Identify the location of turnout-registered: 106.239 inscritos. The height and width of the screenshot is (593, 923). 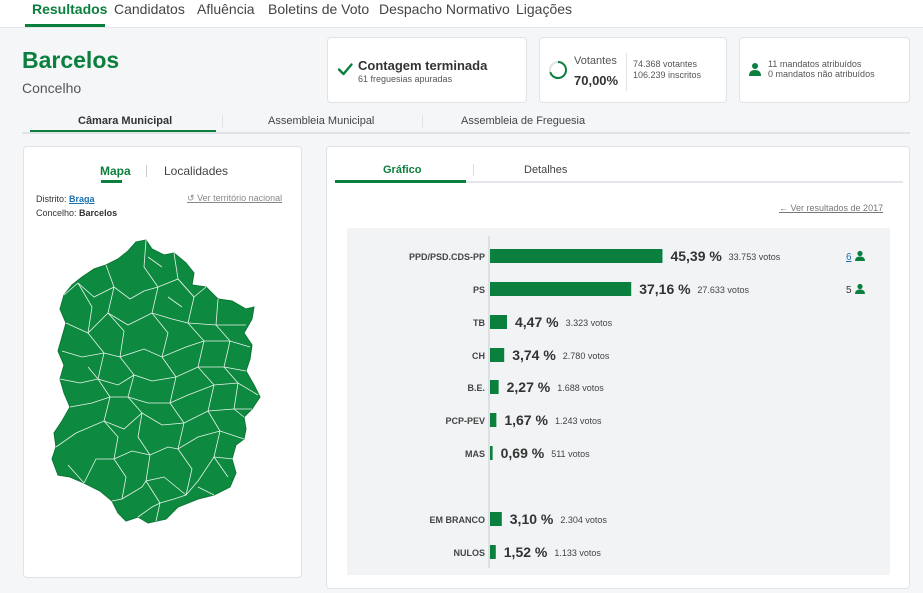
(667, 75).